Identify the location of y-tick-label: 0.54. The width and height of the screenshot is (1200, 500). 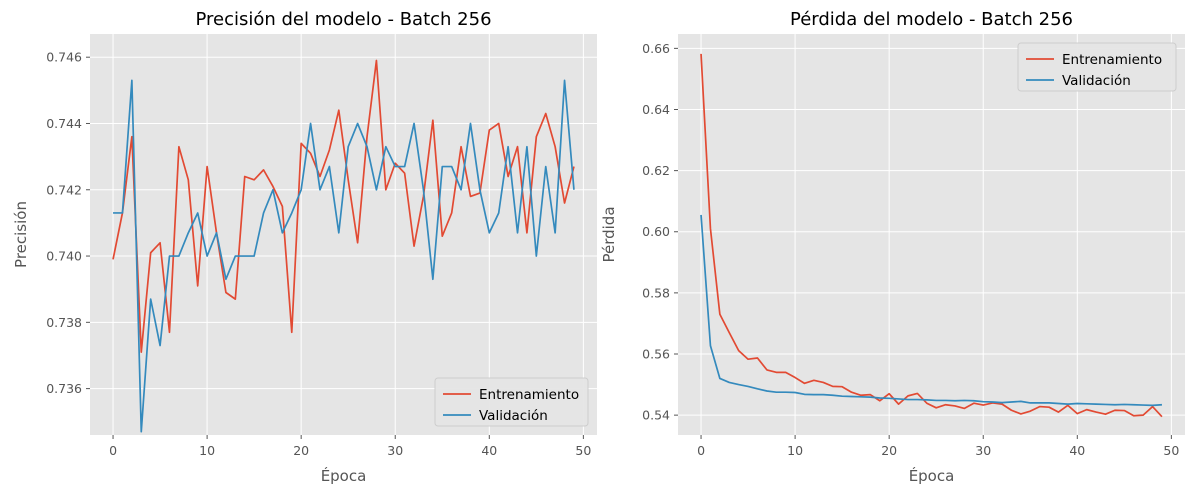
(656, 415).